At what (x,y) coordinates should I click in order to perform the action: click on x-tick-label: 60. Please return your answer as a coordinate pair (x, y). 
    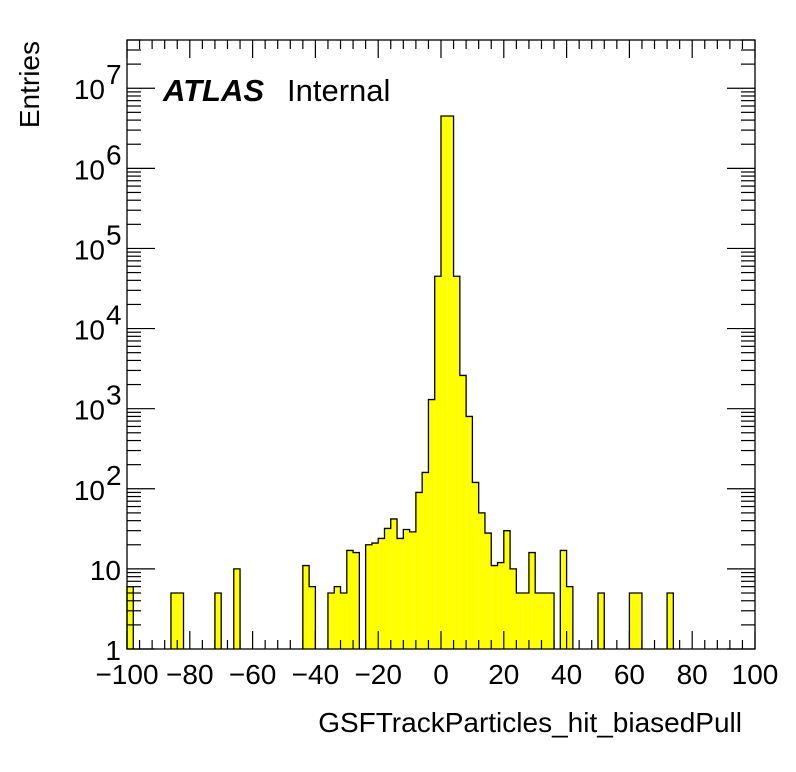
    Looking at the image, I should click on (629, 674).